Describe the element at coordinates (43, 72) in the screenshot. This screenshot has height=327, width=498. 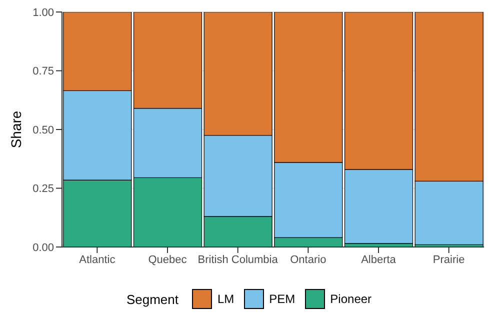
I see `y-tick-label: 0.75` at that location.